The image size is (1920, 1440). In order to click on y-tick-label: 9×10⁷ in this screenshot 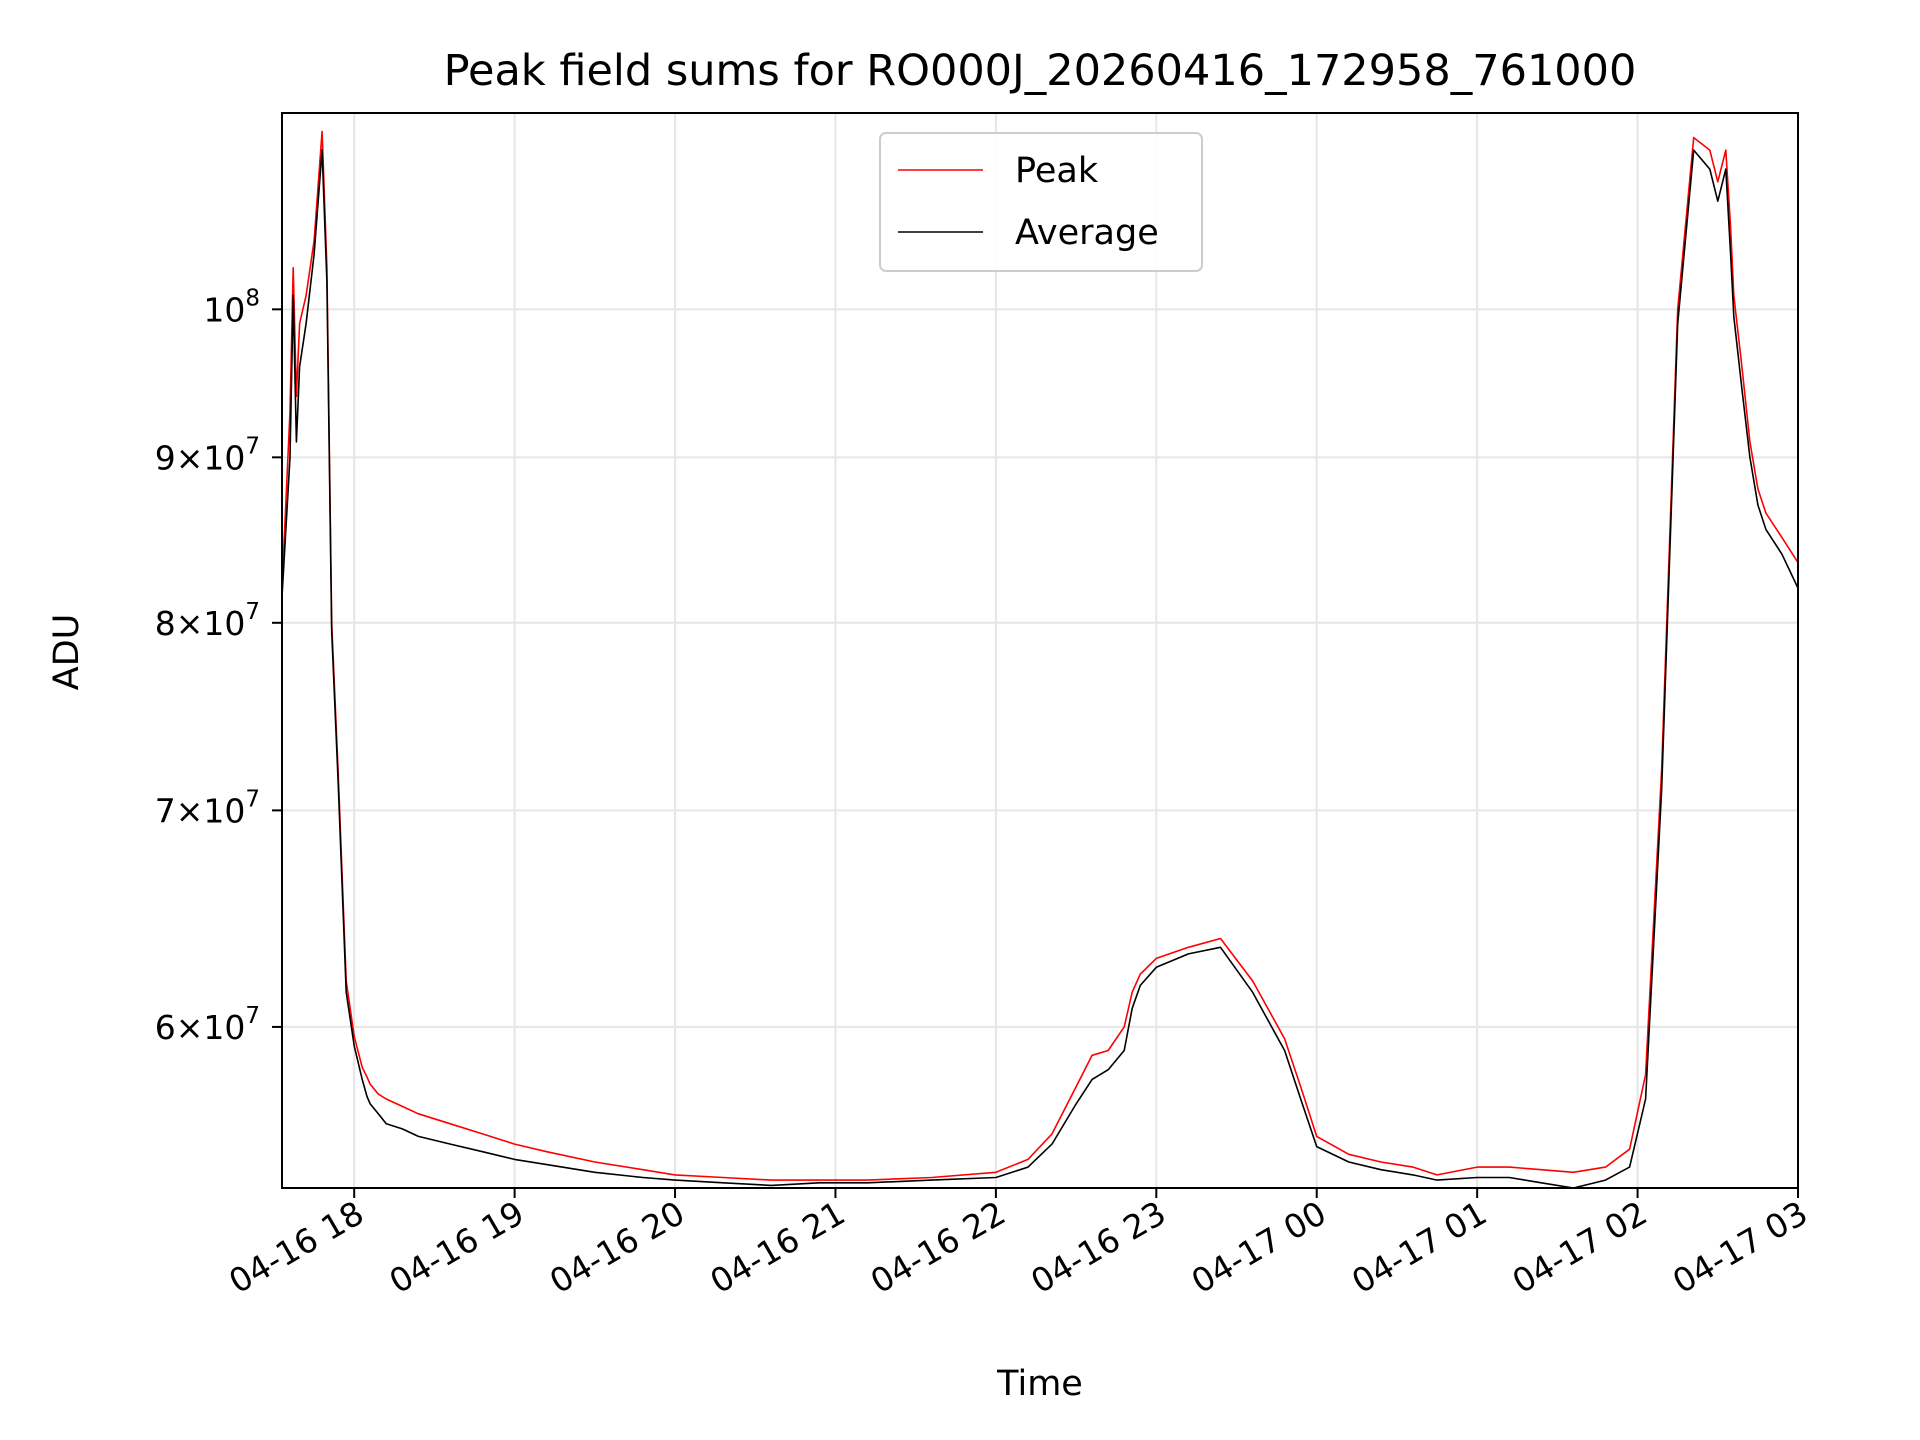, I will do `click(207, 455)`.